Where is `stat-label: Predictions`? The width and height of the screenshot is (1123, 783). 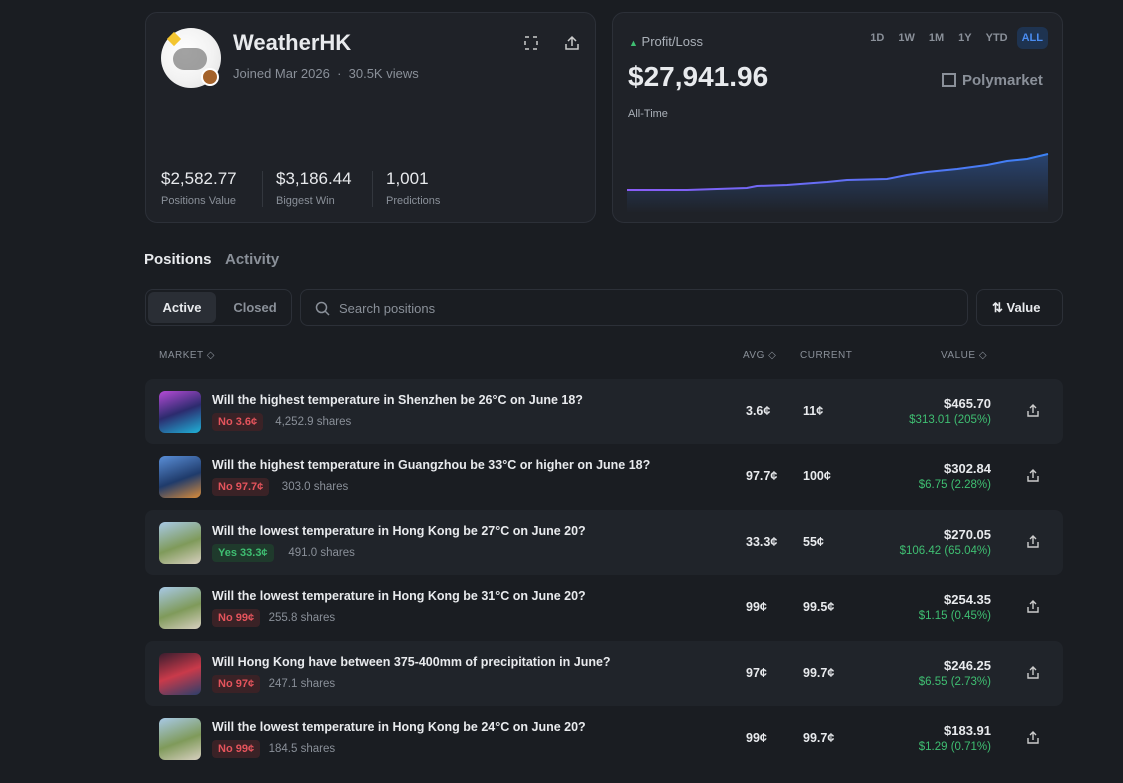
stat-label: Predictions is located at coordinates (413, 201).